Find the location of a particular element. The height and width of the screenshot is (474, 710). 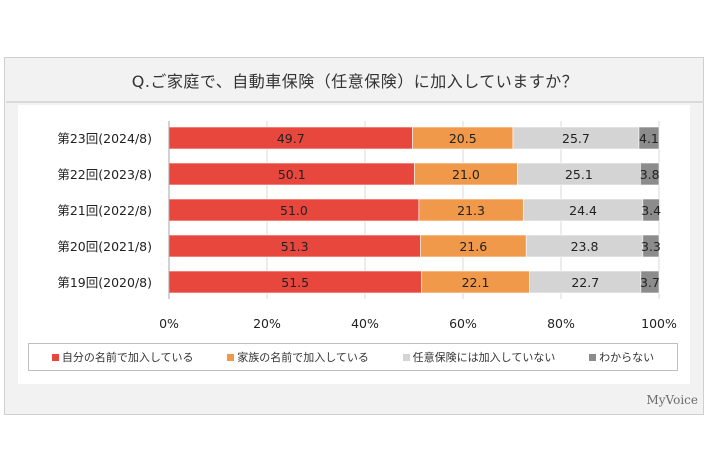

legend-item: 自分の名前で加入している is located at coordinates (122, 357).